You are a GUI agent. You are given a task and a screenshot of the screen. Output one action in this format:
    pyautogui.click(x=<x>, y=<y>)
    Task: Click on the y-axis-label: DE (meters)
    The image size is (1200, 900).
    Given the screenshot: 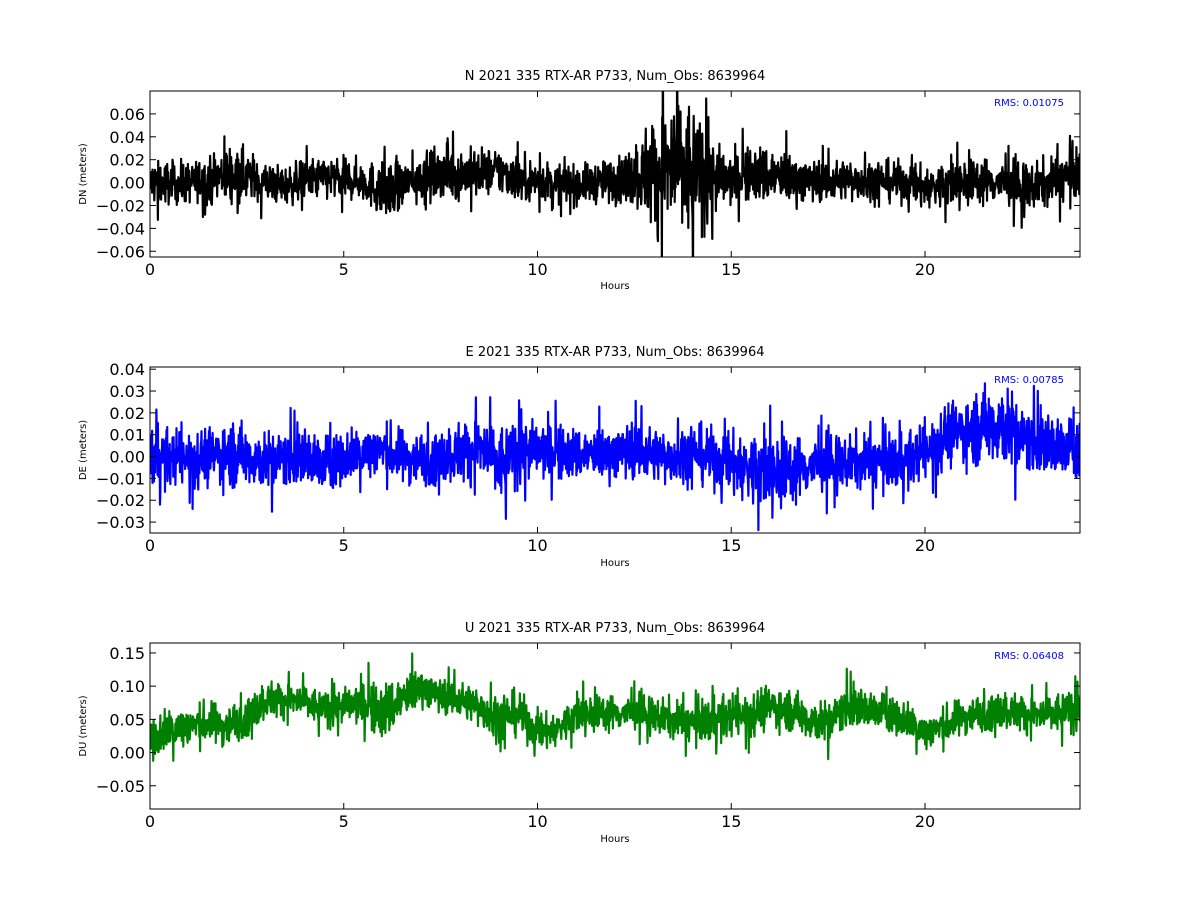 What is the action you would take?
    pyautogui.click(x=83, y=450)
    